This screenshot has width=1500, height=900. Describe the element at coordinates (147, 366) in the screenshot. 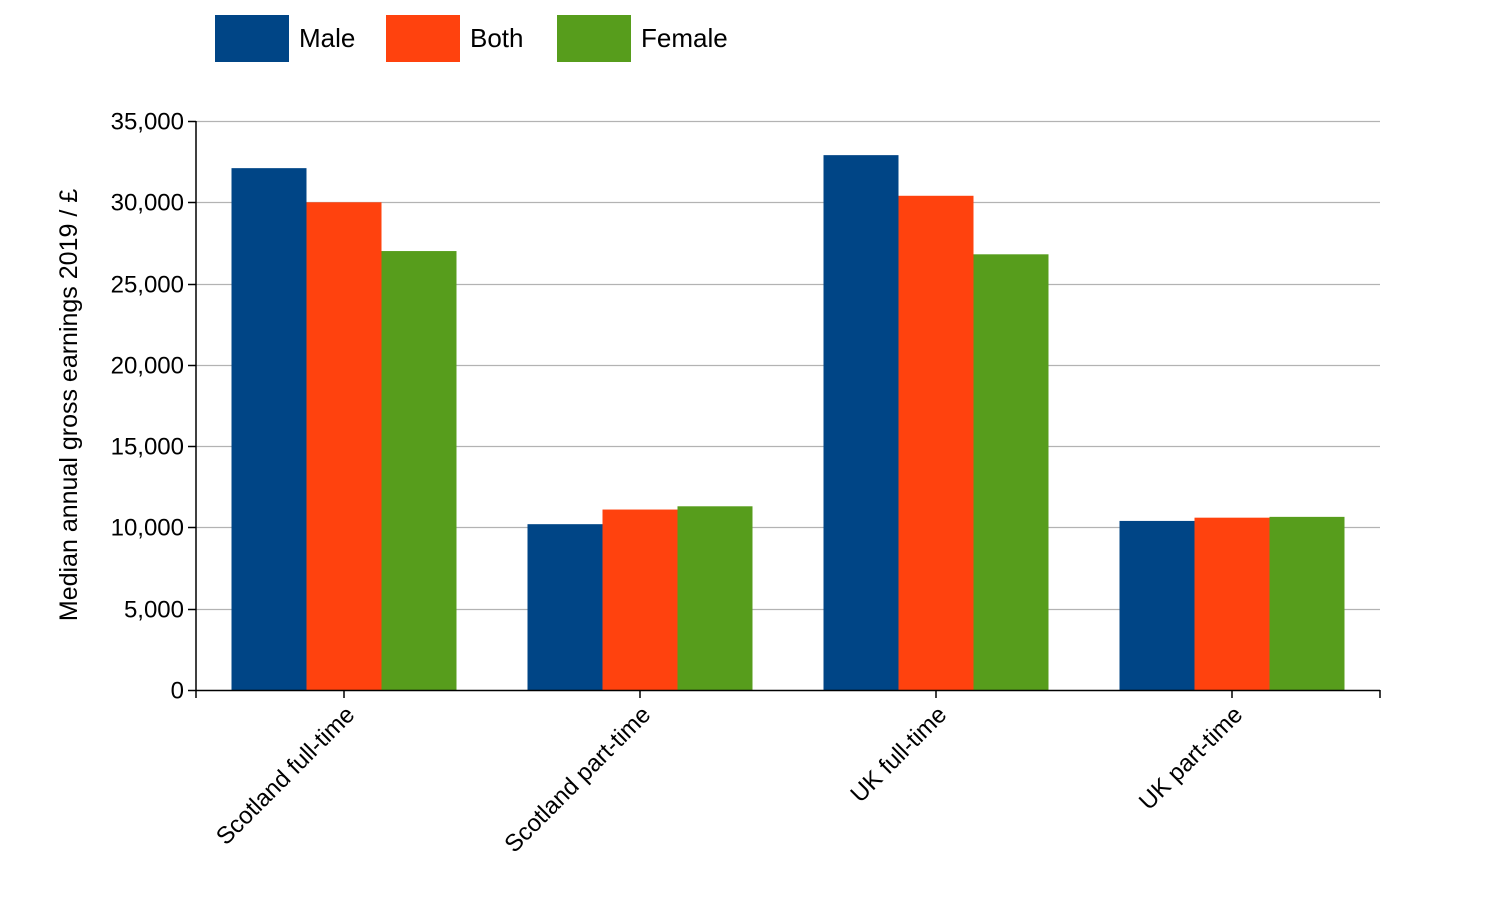

I see `y-tick-label: 20,000` at that location.